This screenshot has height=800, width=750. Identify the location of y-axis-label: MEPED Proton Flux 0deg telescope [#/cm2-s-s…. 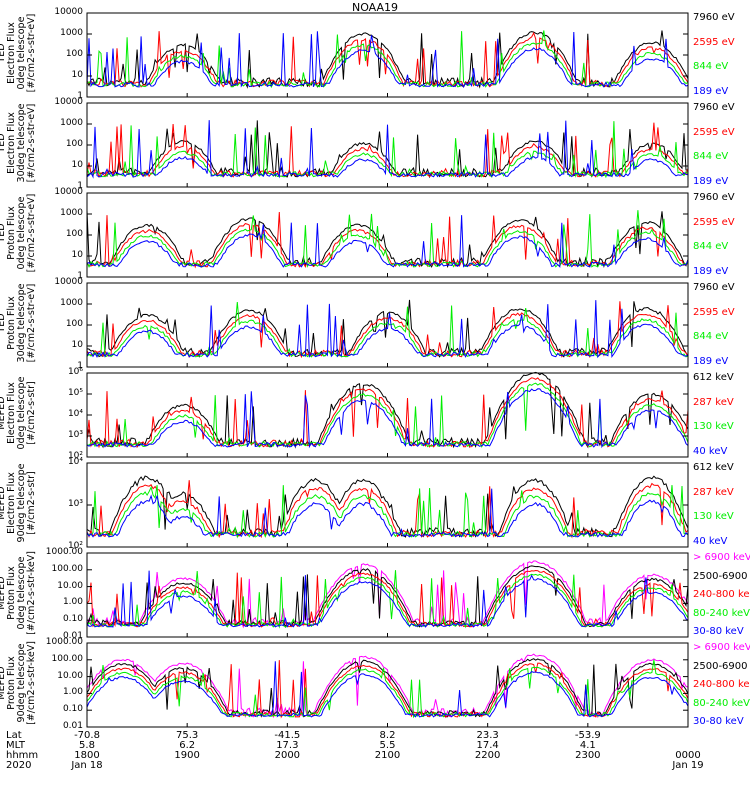
(18, 593).